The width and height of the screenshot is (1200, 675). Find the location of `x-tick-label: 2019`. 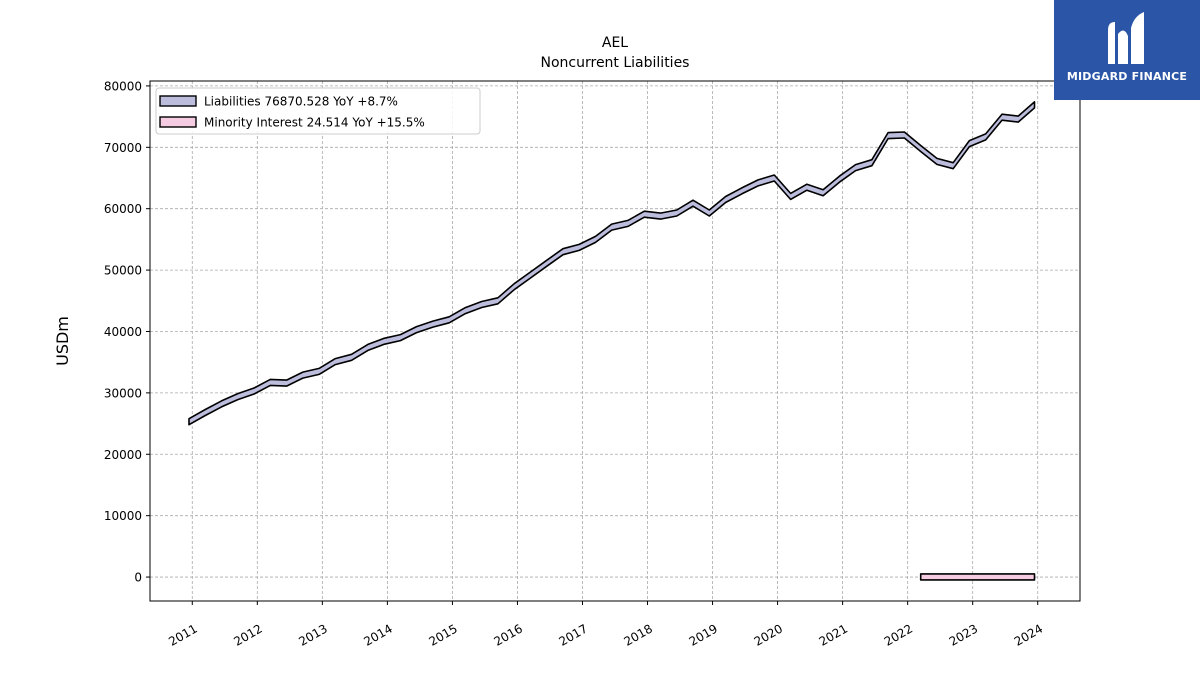

x-tick-label: 2019 is located at coordinates (703, 634).